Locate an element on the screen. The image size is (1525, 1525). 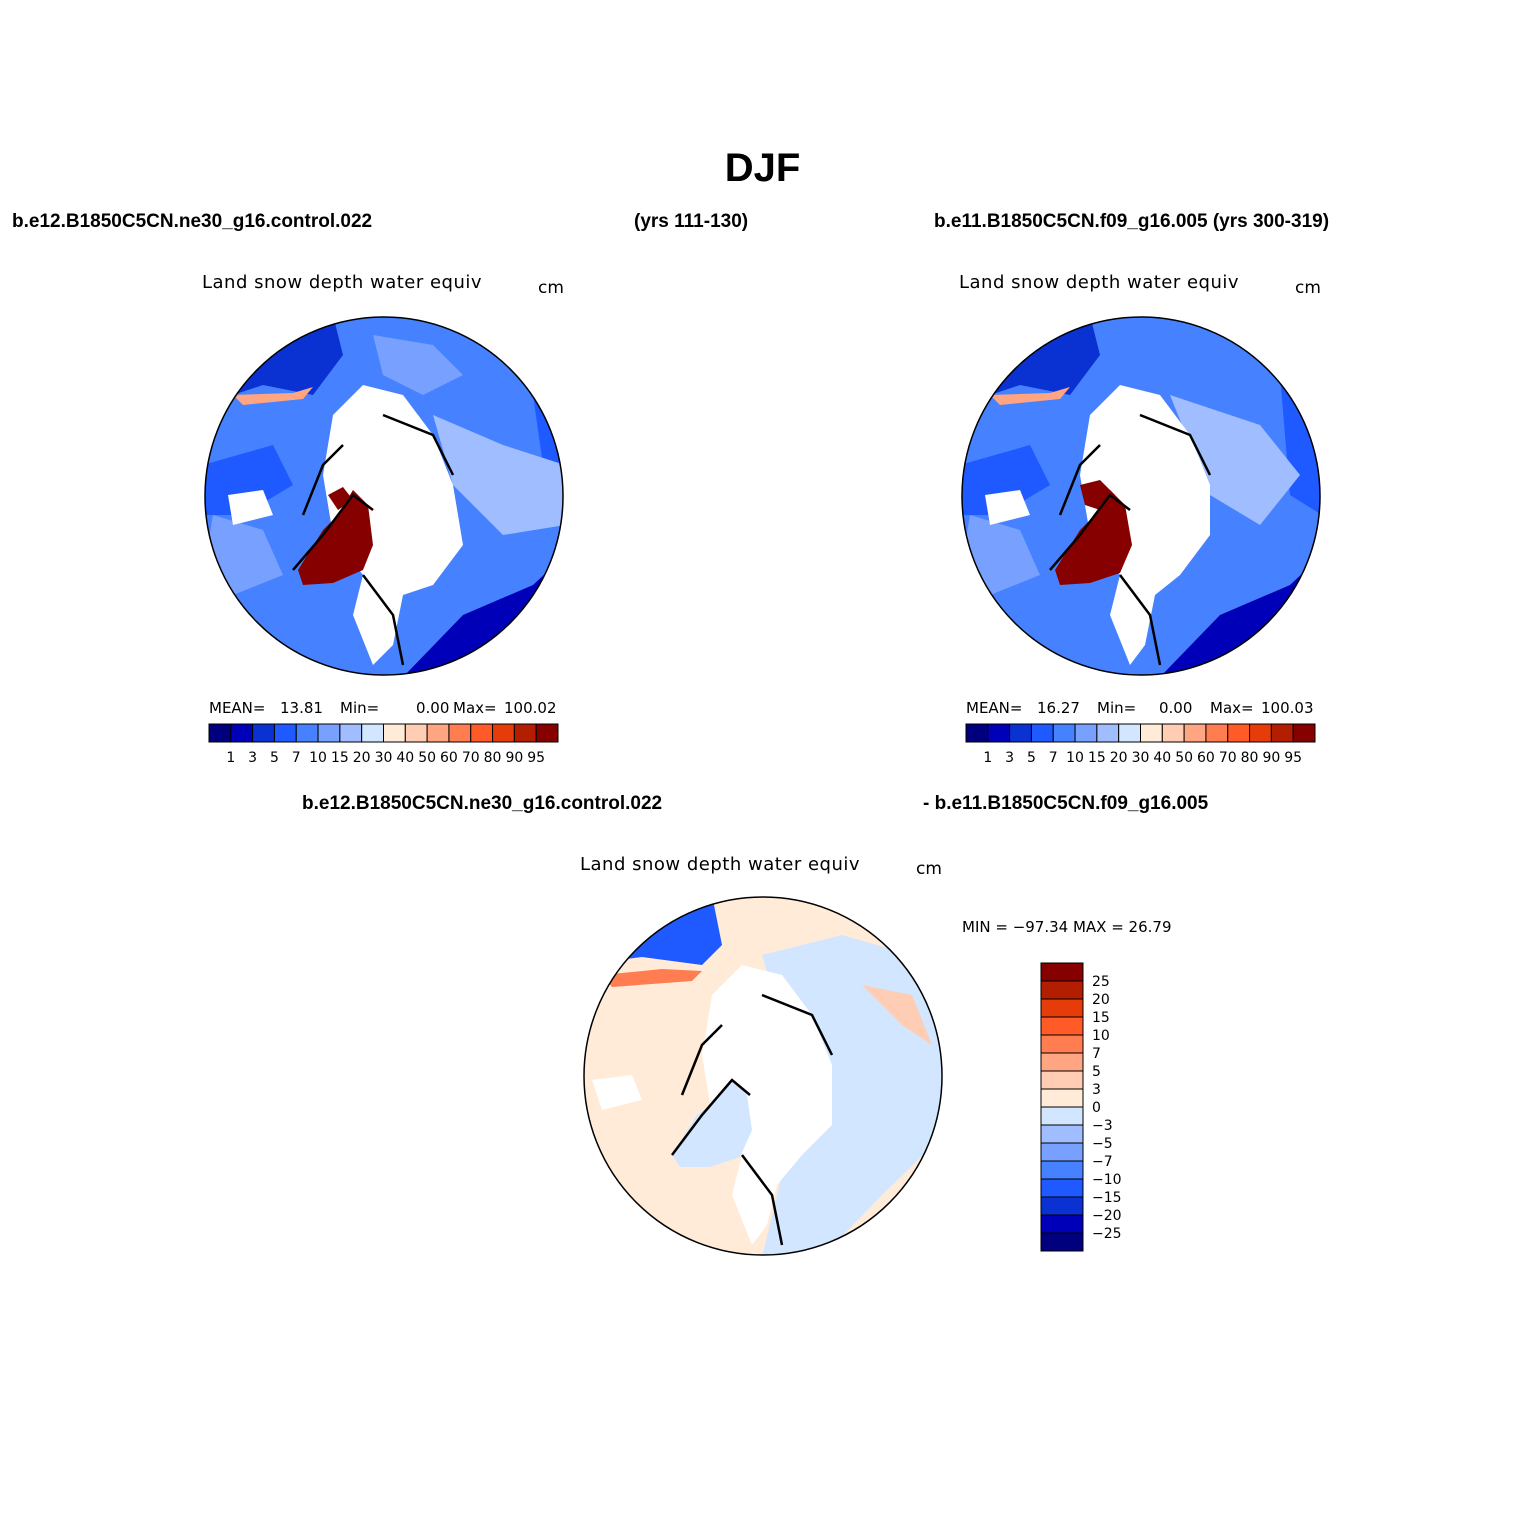
panel2-max-value: 100.03 is located at coordinates (1287, 708).